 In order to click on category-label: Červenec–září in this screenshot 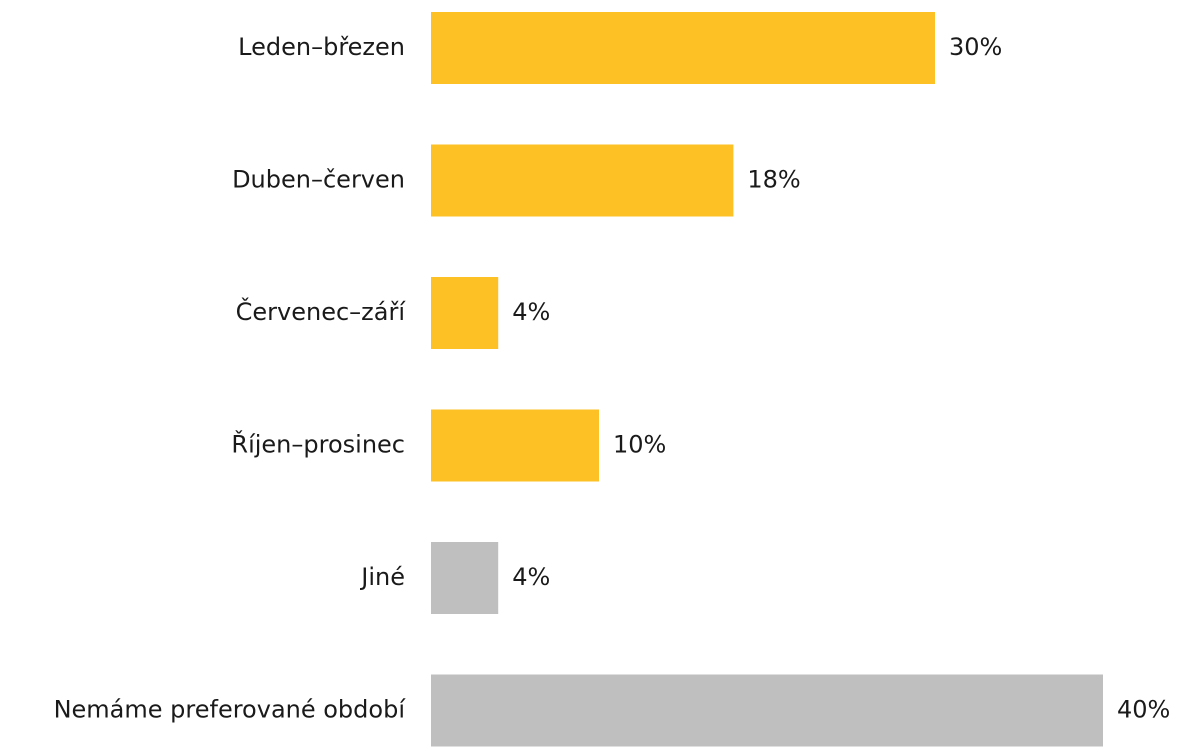, I will do `click(321, 311)`.